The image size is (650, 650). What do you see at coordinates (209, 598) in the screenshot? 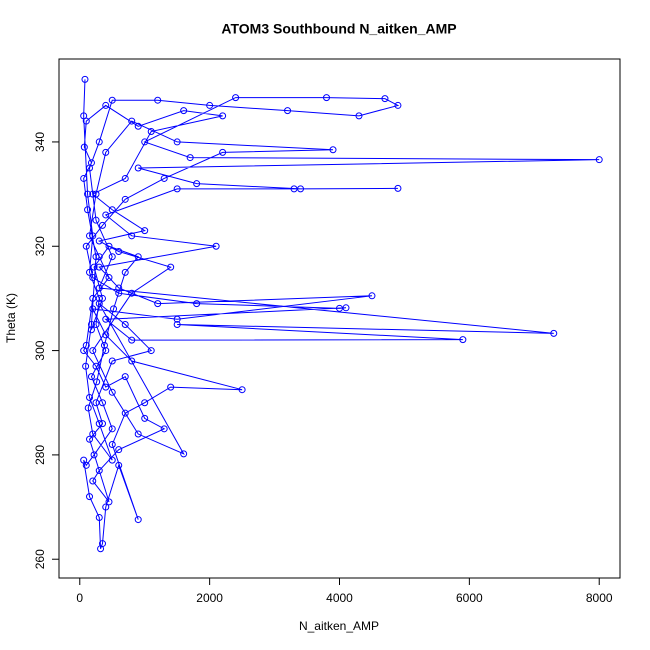
I see `x-tick-label: 2000` at bounding box center [209, 598].